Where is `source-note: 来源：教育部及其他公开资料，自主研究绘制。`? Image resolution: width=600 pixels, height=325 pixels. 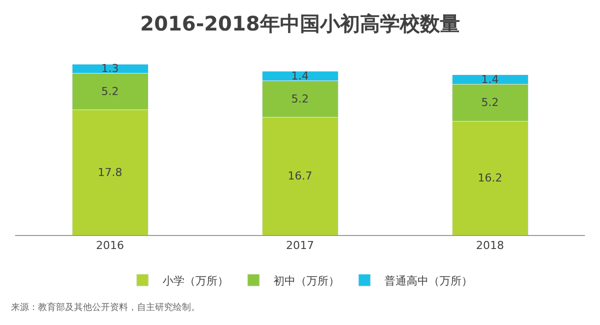 source-note: 来源：教育部及其他公开资料，自主研究绘制。 is located at coordinates (105, 307).